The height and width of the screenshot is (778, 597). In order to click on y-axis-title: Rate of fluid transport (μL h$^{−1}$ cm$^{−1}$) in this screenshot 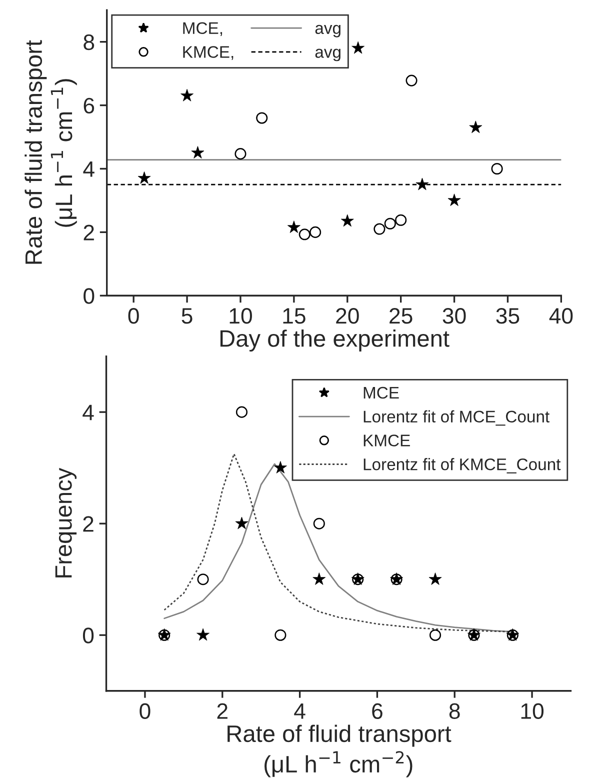, I will do `click(50, 152)`.